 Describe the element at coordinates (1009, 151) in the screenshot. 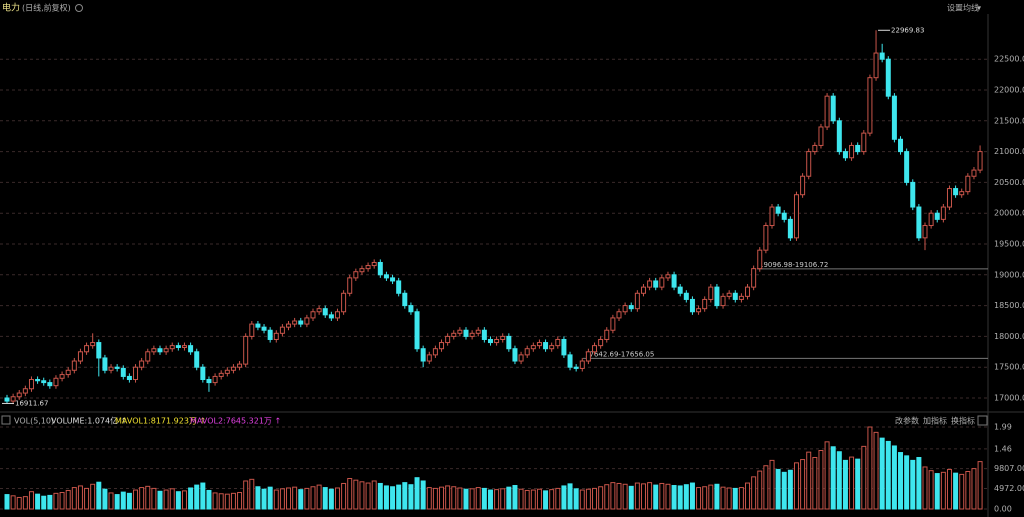

I see `y-tick-label: 21000.00` at that location.